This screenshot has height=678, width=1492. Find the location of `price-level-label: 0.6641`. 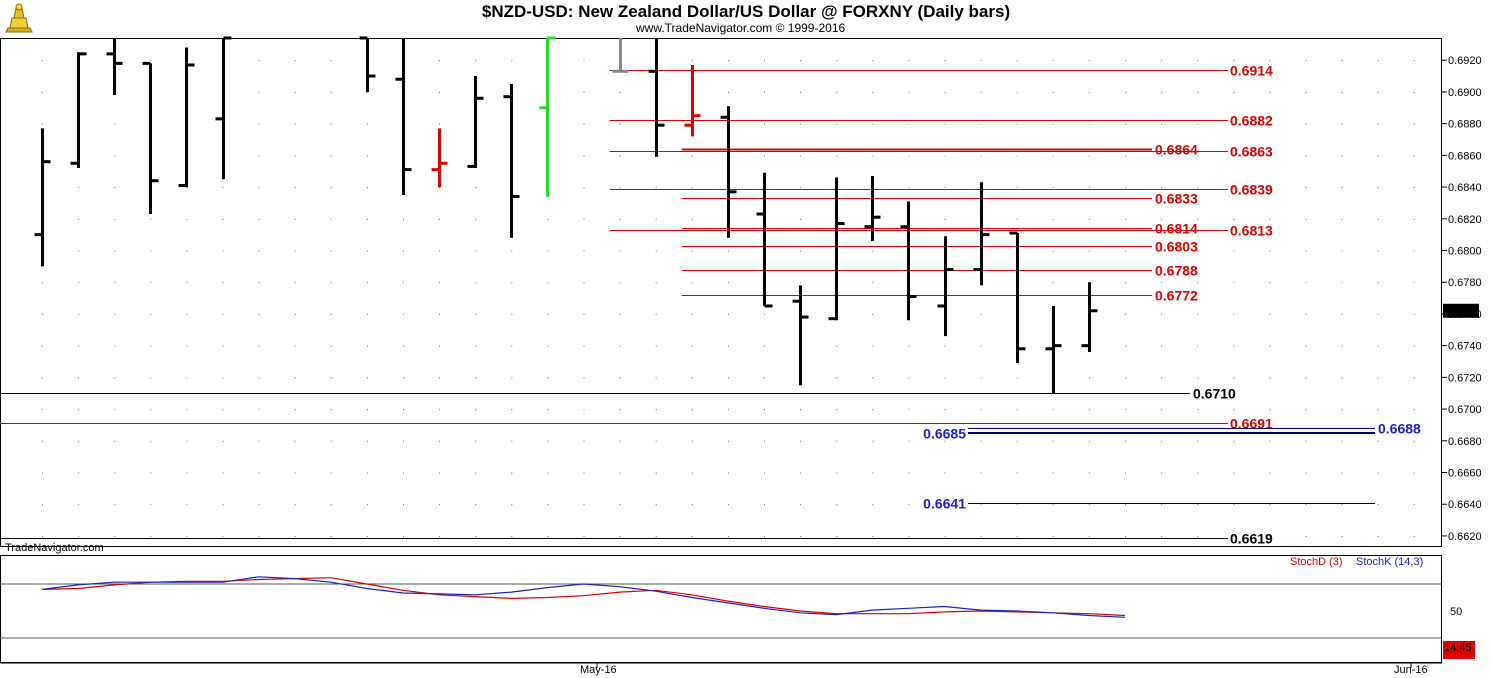

price-level-label: 0.6641 is located at coordinates (944, 504).